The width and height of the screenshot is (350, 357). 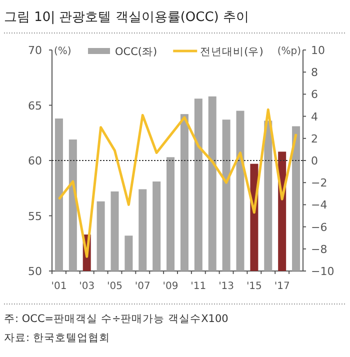 I want to click on x-tick-label: '07, so click(x=142, y=286).